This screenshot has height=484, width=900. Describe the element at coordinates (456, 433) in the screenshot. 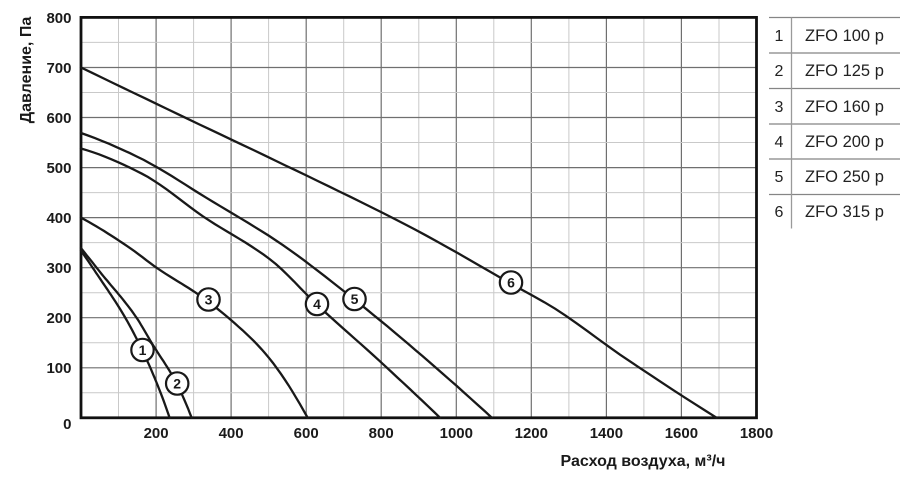

I see `svg-text: 1000` at that location.